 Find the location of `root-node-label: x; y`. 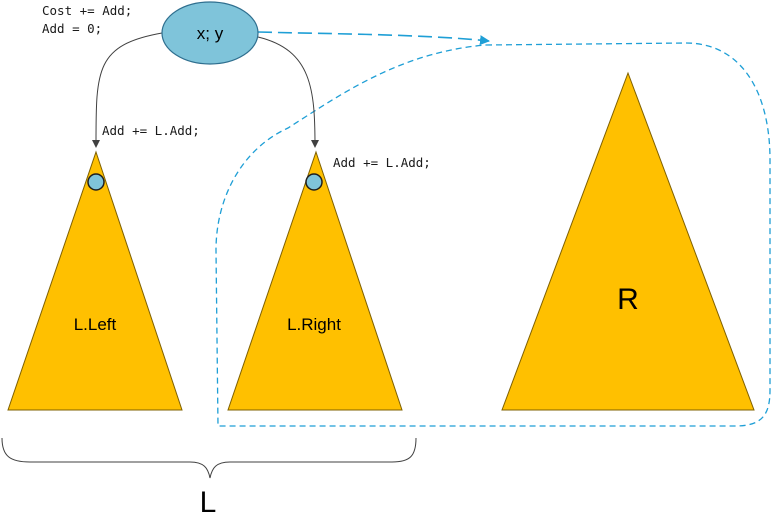

root-node-label: x; y is located at coordinates (210, 33).